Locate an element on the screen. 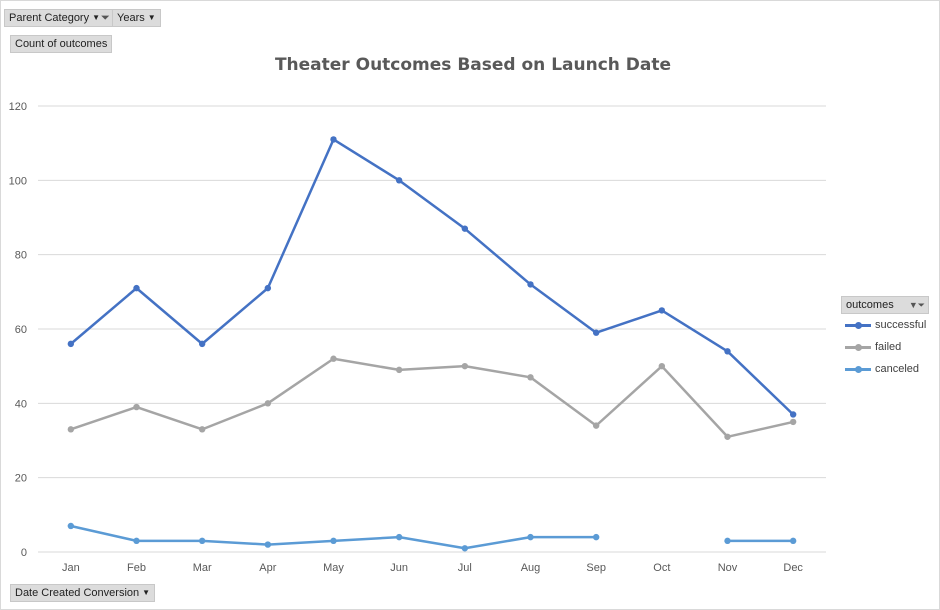 The height and width of the screenshot is (610, 940). legend: outcomes ▼⏷ successful failed canceled is located at coordinates (885, 338).